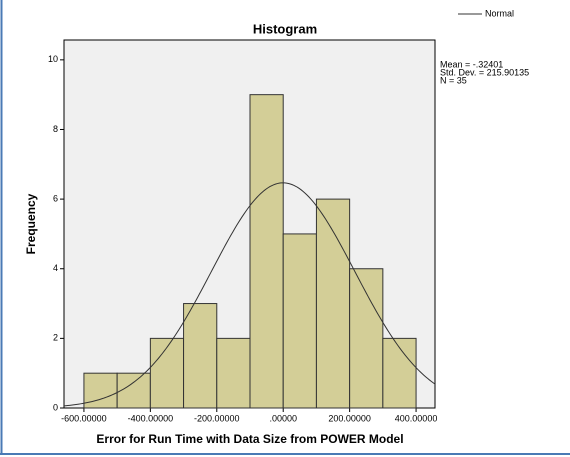 This screenshot has width=570, height=457. Describe the element at coordinates (55, 129) in the screenshot. I see `y-tick-label: 8` at that location.